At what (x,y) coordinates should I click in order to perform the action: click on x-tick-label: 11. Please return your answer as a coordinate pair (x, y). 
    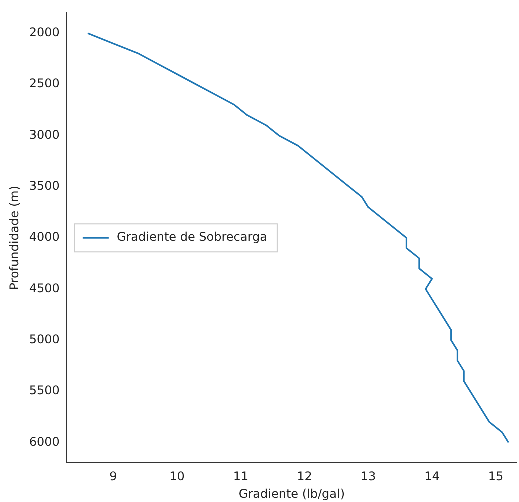
    Looking at the image, I should click on (241, 477).